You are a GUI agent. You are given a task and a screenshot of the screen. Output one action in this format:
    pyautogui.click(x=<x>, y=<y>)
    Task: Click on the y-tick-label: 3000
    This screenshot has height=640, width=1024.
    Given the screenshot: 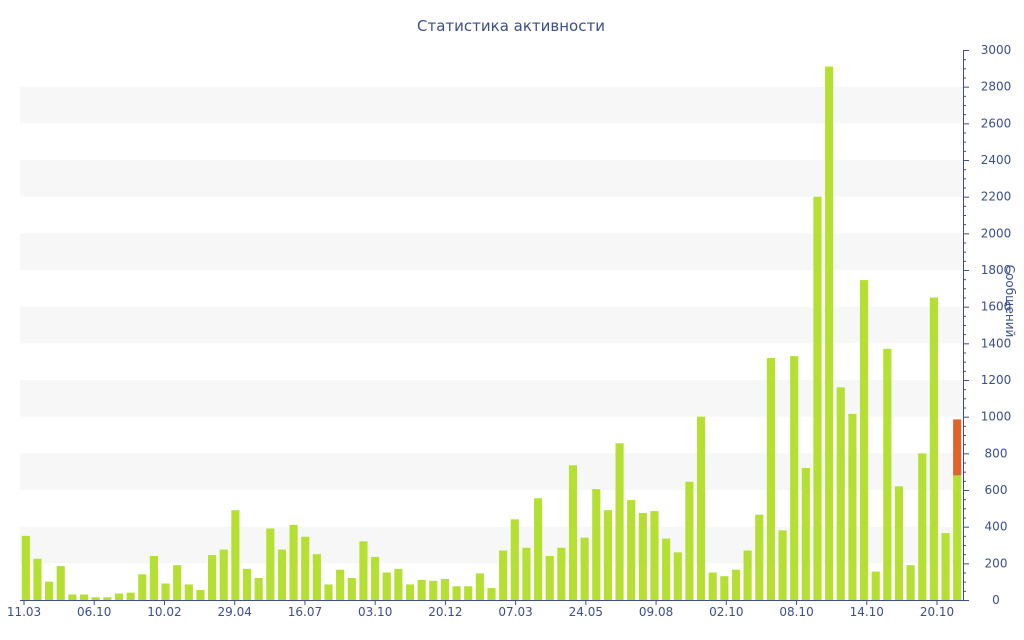 What is the action you would take?
    pyautogui.click(x=996, y=50)
    